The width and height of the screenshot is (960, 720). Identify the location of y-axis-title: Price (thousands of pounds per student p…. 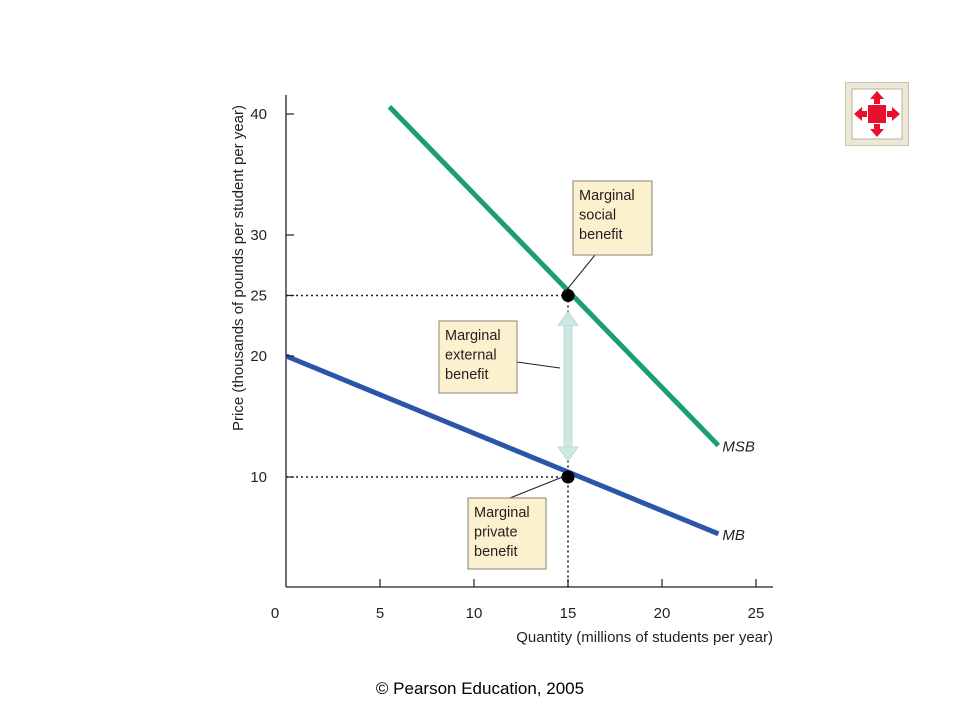
(238, 268).